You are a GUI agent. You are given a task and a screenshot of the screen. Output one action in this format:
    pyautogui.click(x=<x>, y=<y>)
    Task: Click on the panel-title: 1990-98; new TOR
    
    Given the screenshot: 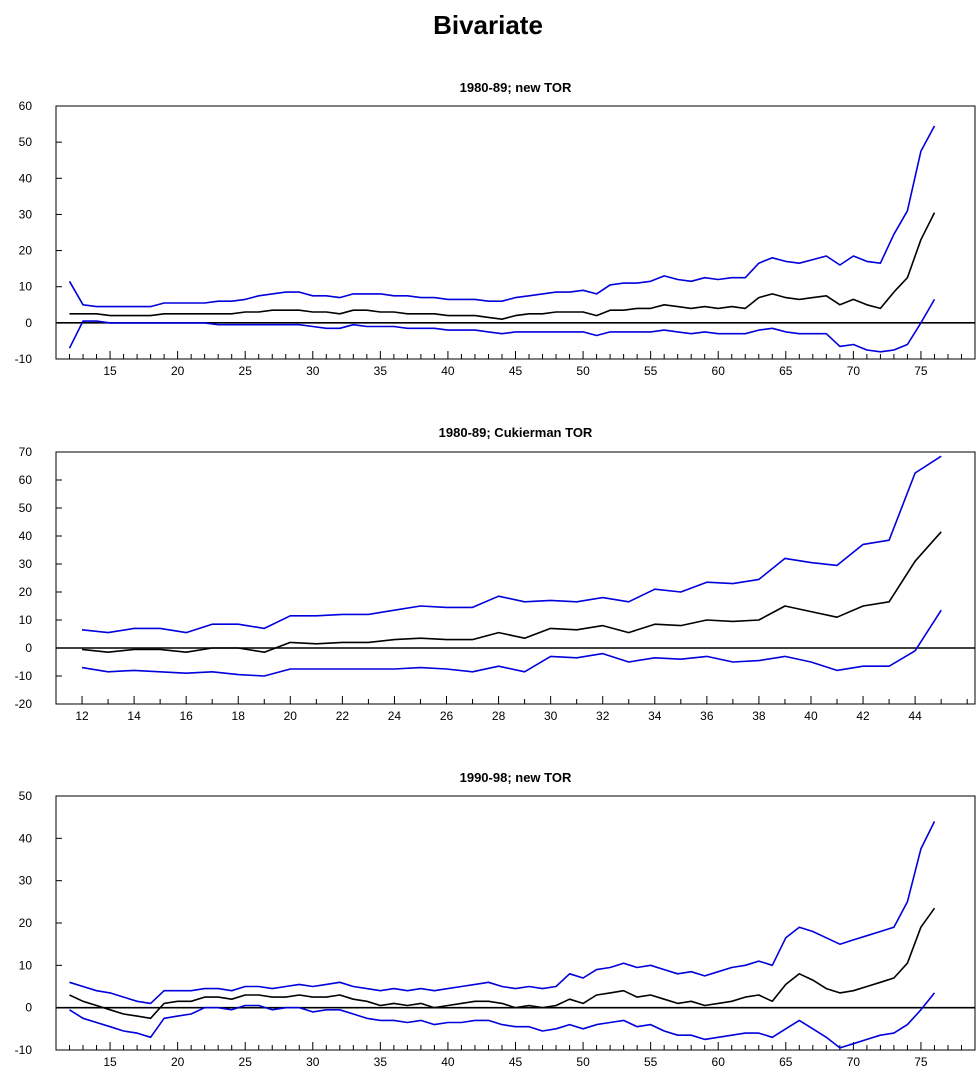 What is the action you would take?
    pyautogui.click(x=516, y=777)
    